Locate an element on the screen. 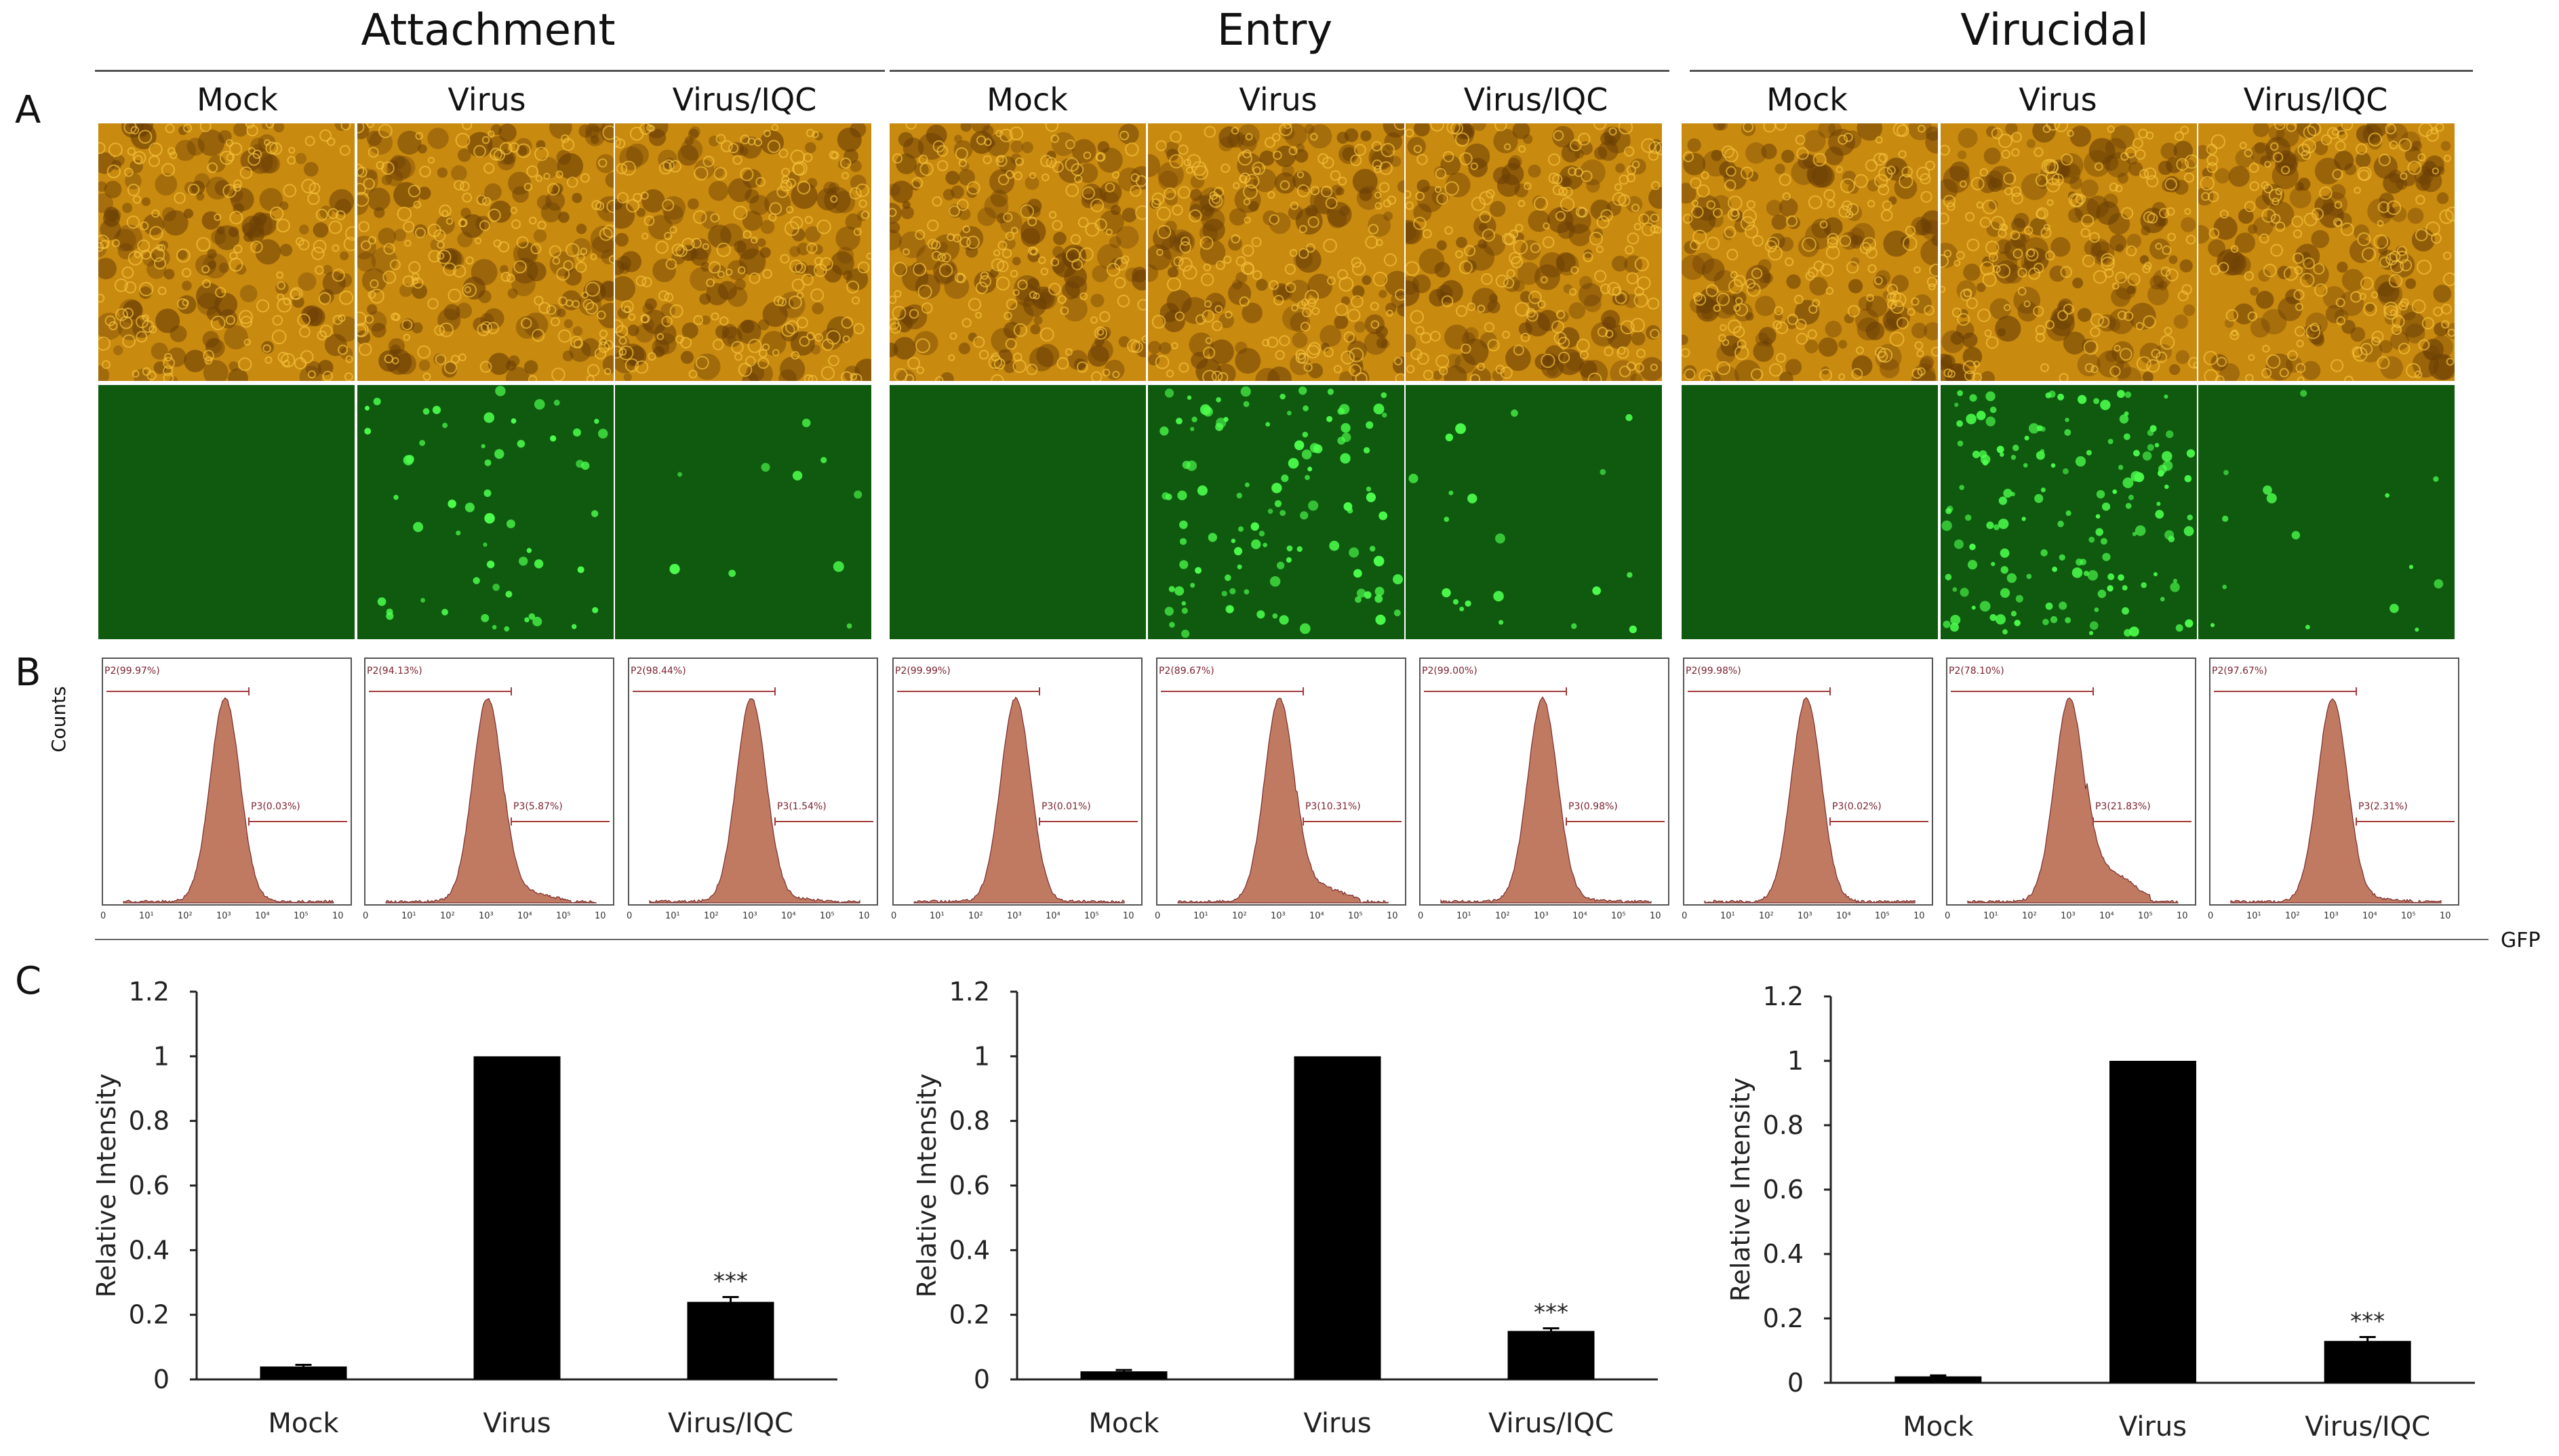 The width and height of the screenshot is (2559, 1456). gate-p2-label: P2(99.98%) is located at coordinates (1713, 671).